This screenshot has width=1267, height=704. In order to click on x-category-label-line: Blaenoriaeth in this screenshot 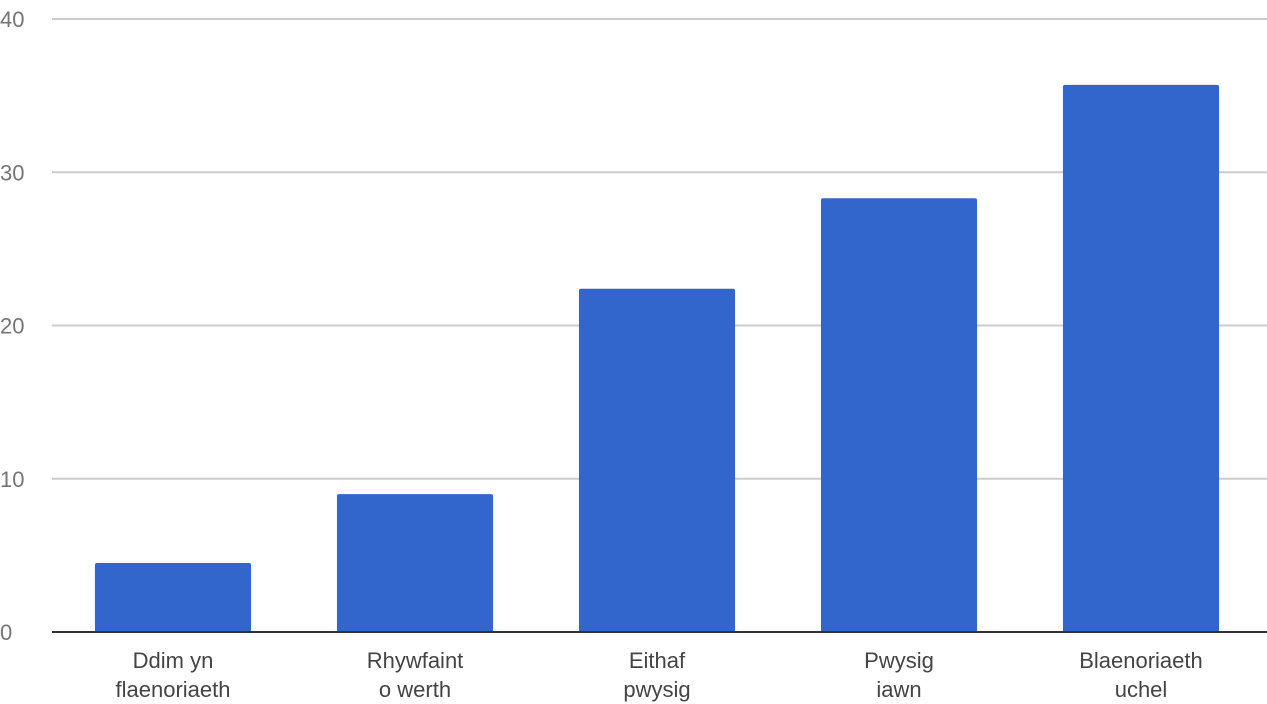, I will do `click(1141, 660)`.